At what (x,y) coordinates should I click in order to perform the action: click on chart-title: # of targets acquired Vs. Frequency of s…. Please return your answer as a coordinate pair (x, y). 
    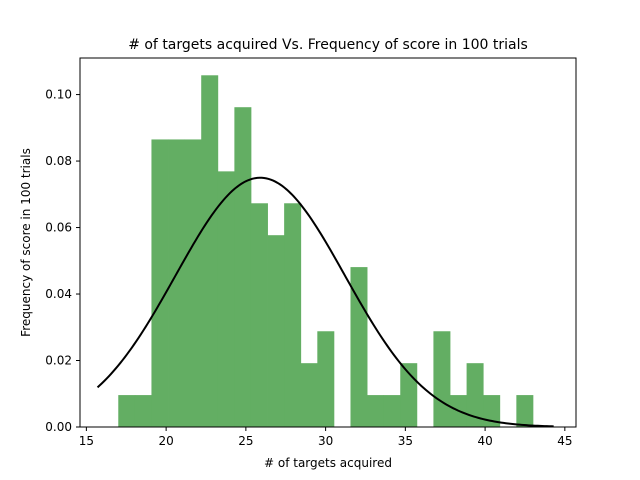
    Looking at the image, I should click on (328, 45).